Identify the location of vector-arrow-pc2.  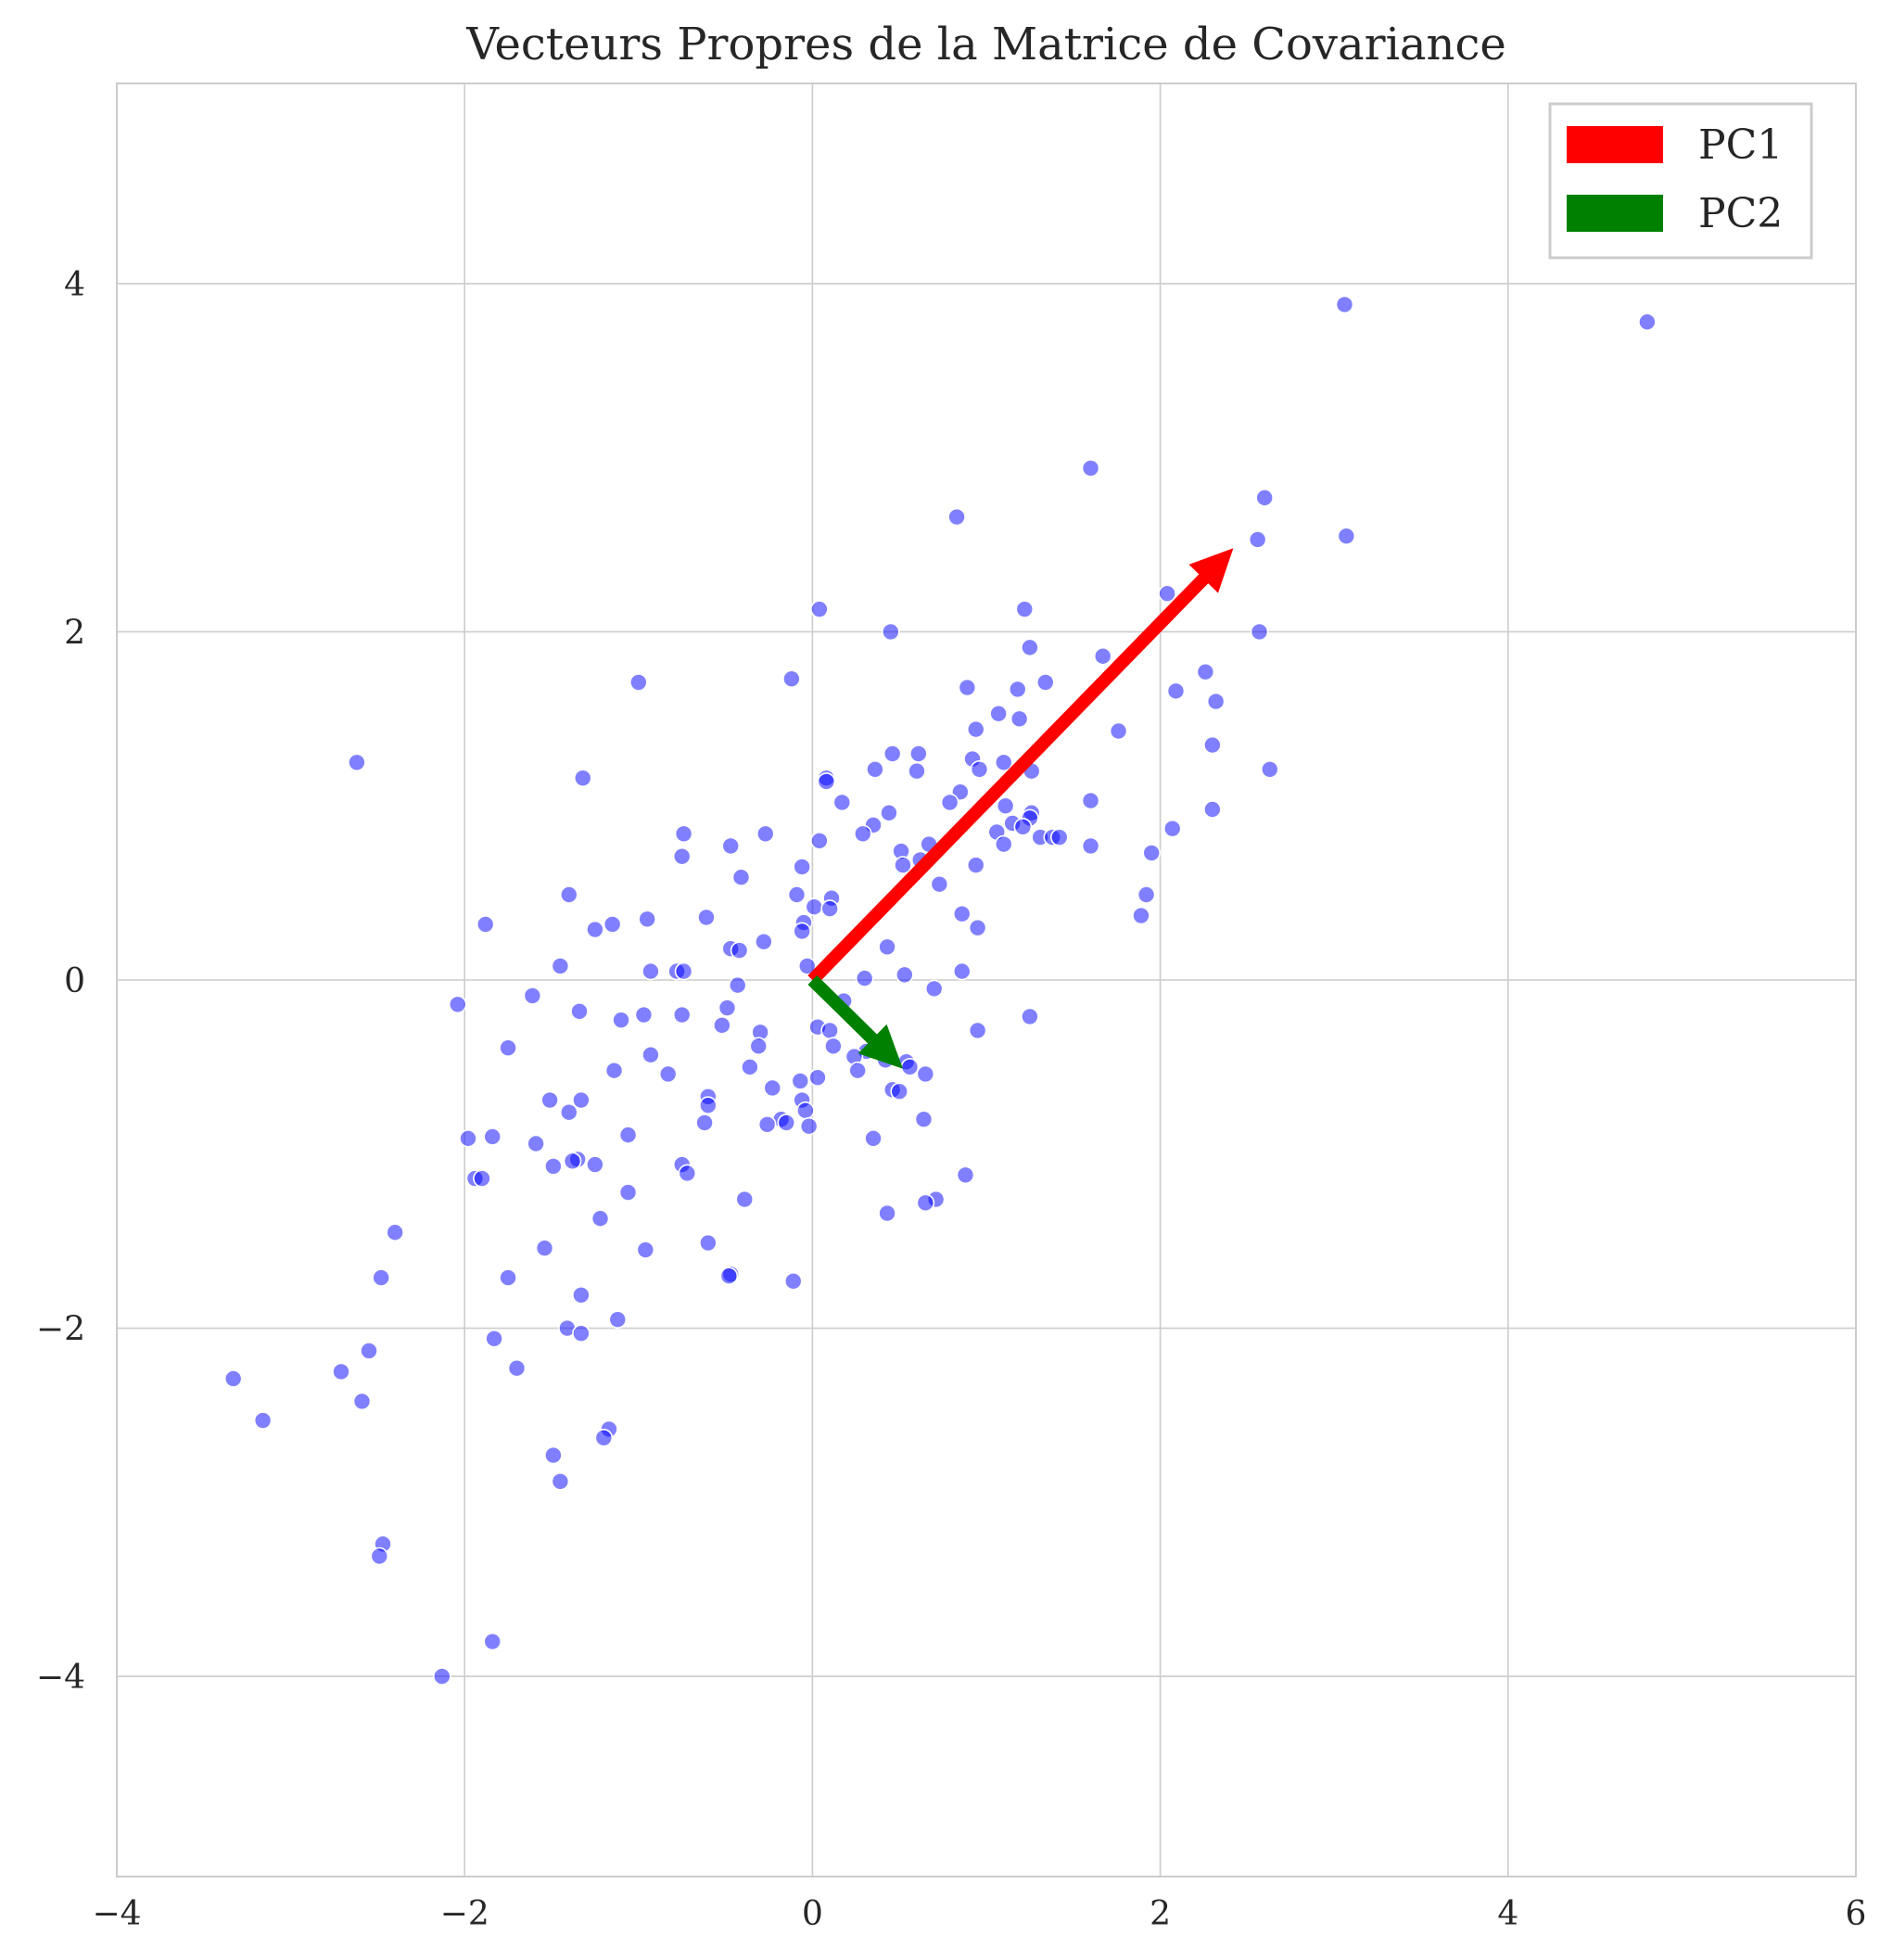
(855, 1022).